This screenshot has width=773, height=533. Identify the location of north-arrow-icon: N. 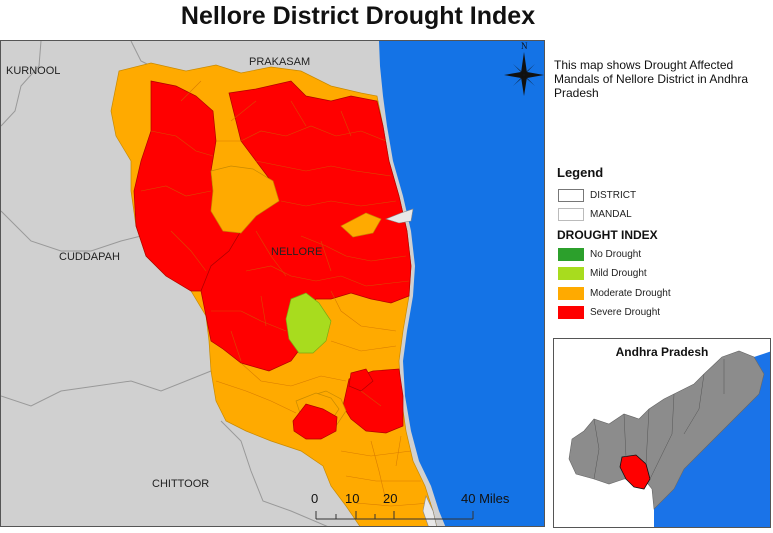
(524, 70).